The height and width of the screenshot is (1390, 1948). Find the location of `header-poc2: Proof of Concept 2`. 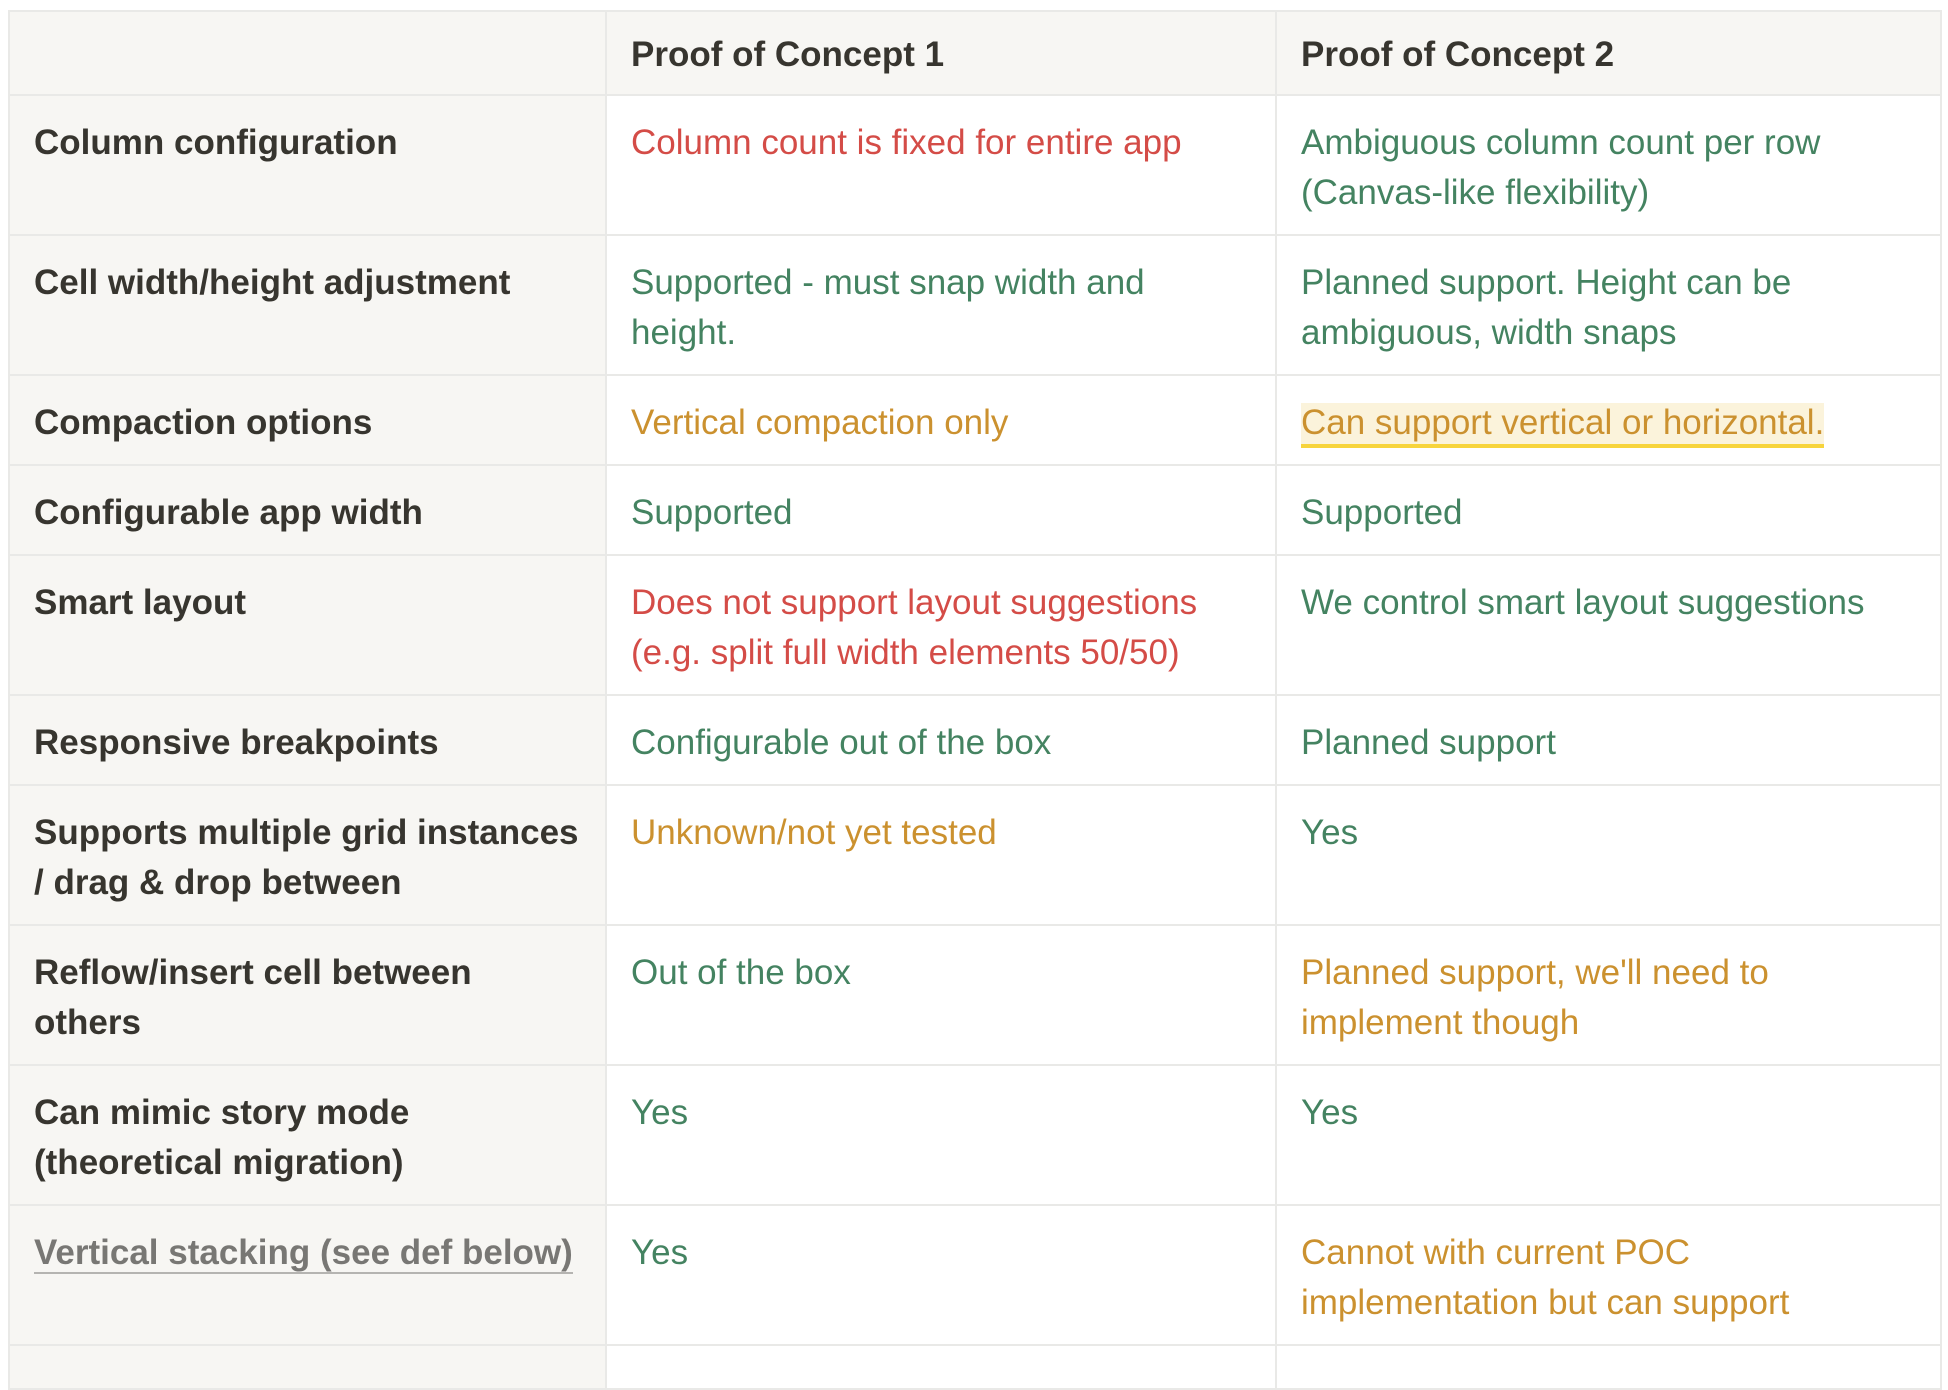

header-poc2: Proof of Concept 2 is located at coordinates (1608, 53).